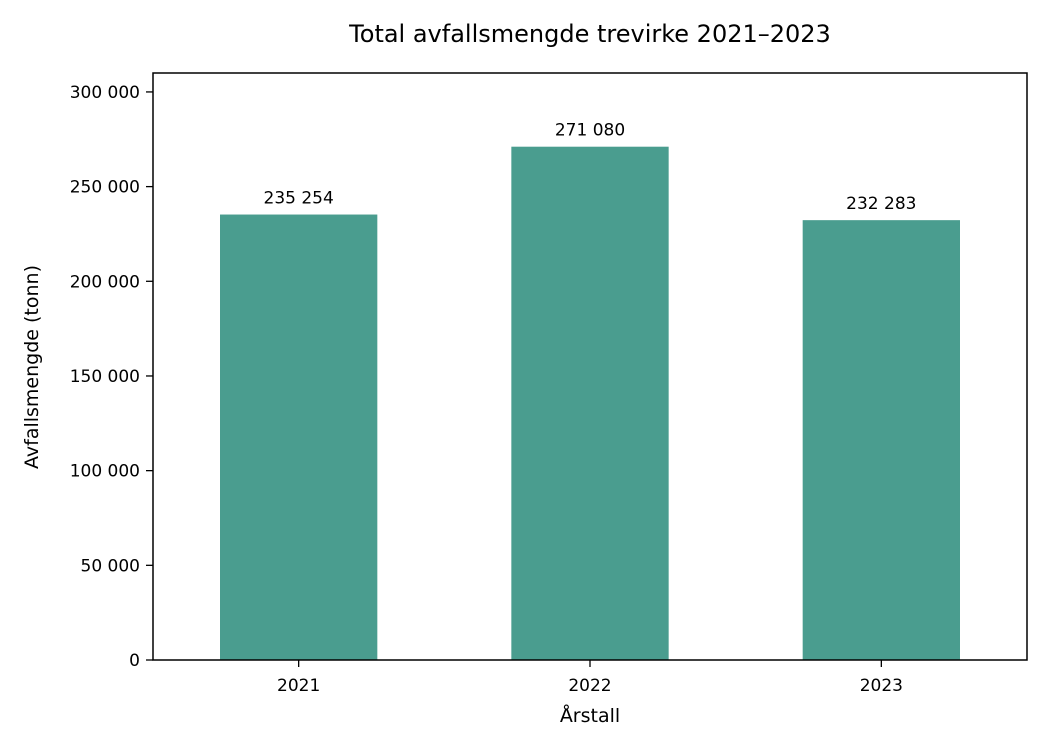  What do you see at coordinates (105, 282) in the screenshot?
I see `y-tick-label: 200 000` at bounding box center [105, 282].